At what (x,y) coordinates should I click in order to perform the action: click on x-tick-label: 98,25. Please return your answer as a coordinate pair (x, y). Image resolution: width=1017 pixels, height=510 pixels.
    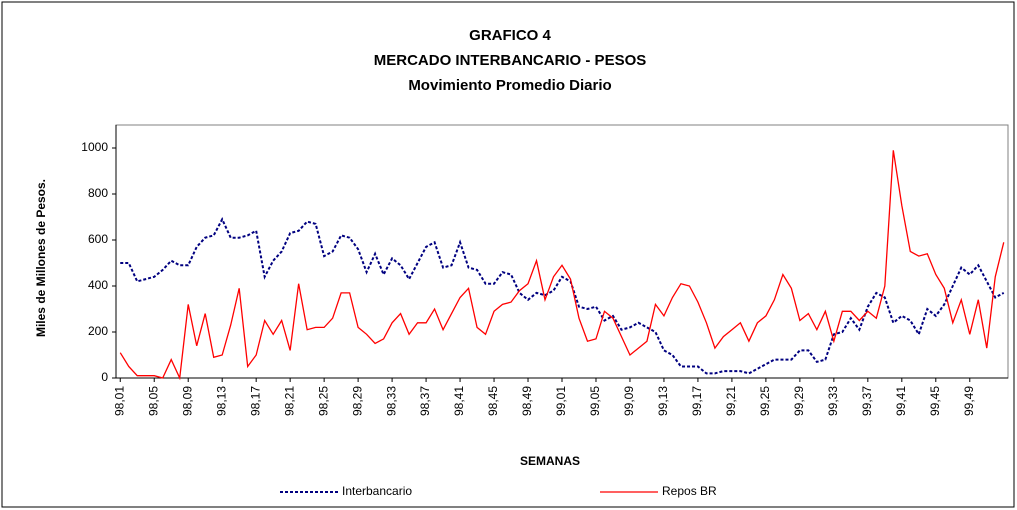
    Looking at the image, I should click on (323, 401).